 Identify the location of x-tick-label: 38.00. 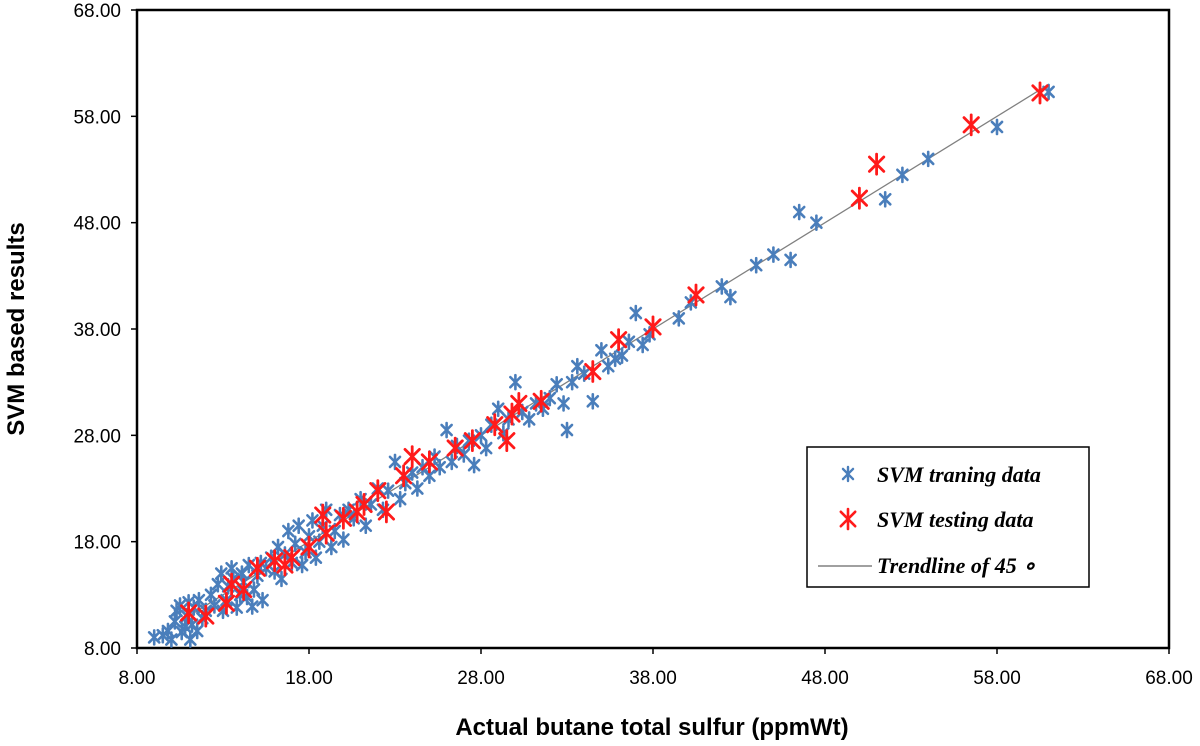
(653, 678).